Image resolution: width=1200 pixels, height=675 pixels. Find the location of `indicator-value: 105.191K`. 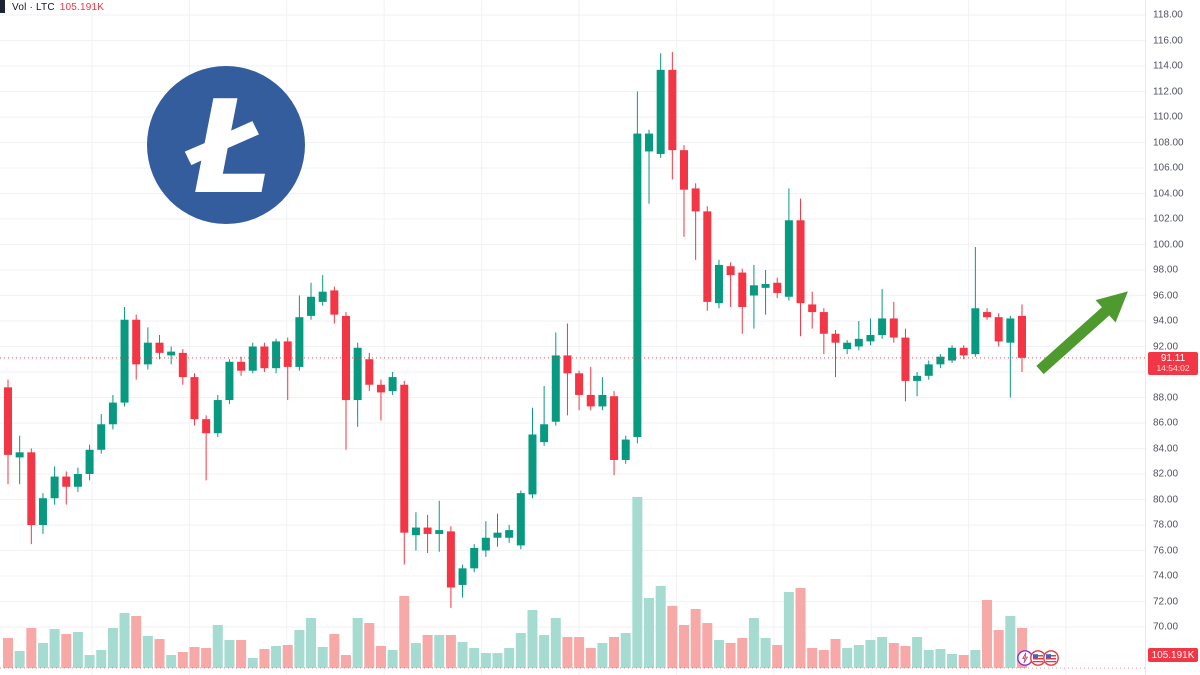

indicator-value: 105.191K is located at coordinates (82, 7).